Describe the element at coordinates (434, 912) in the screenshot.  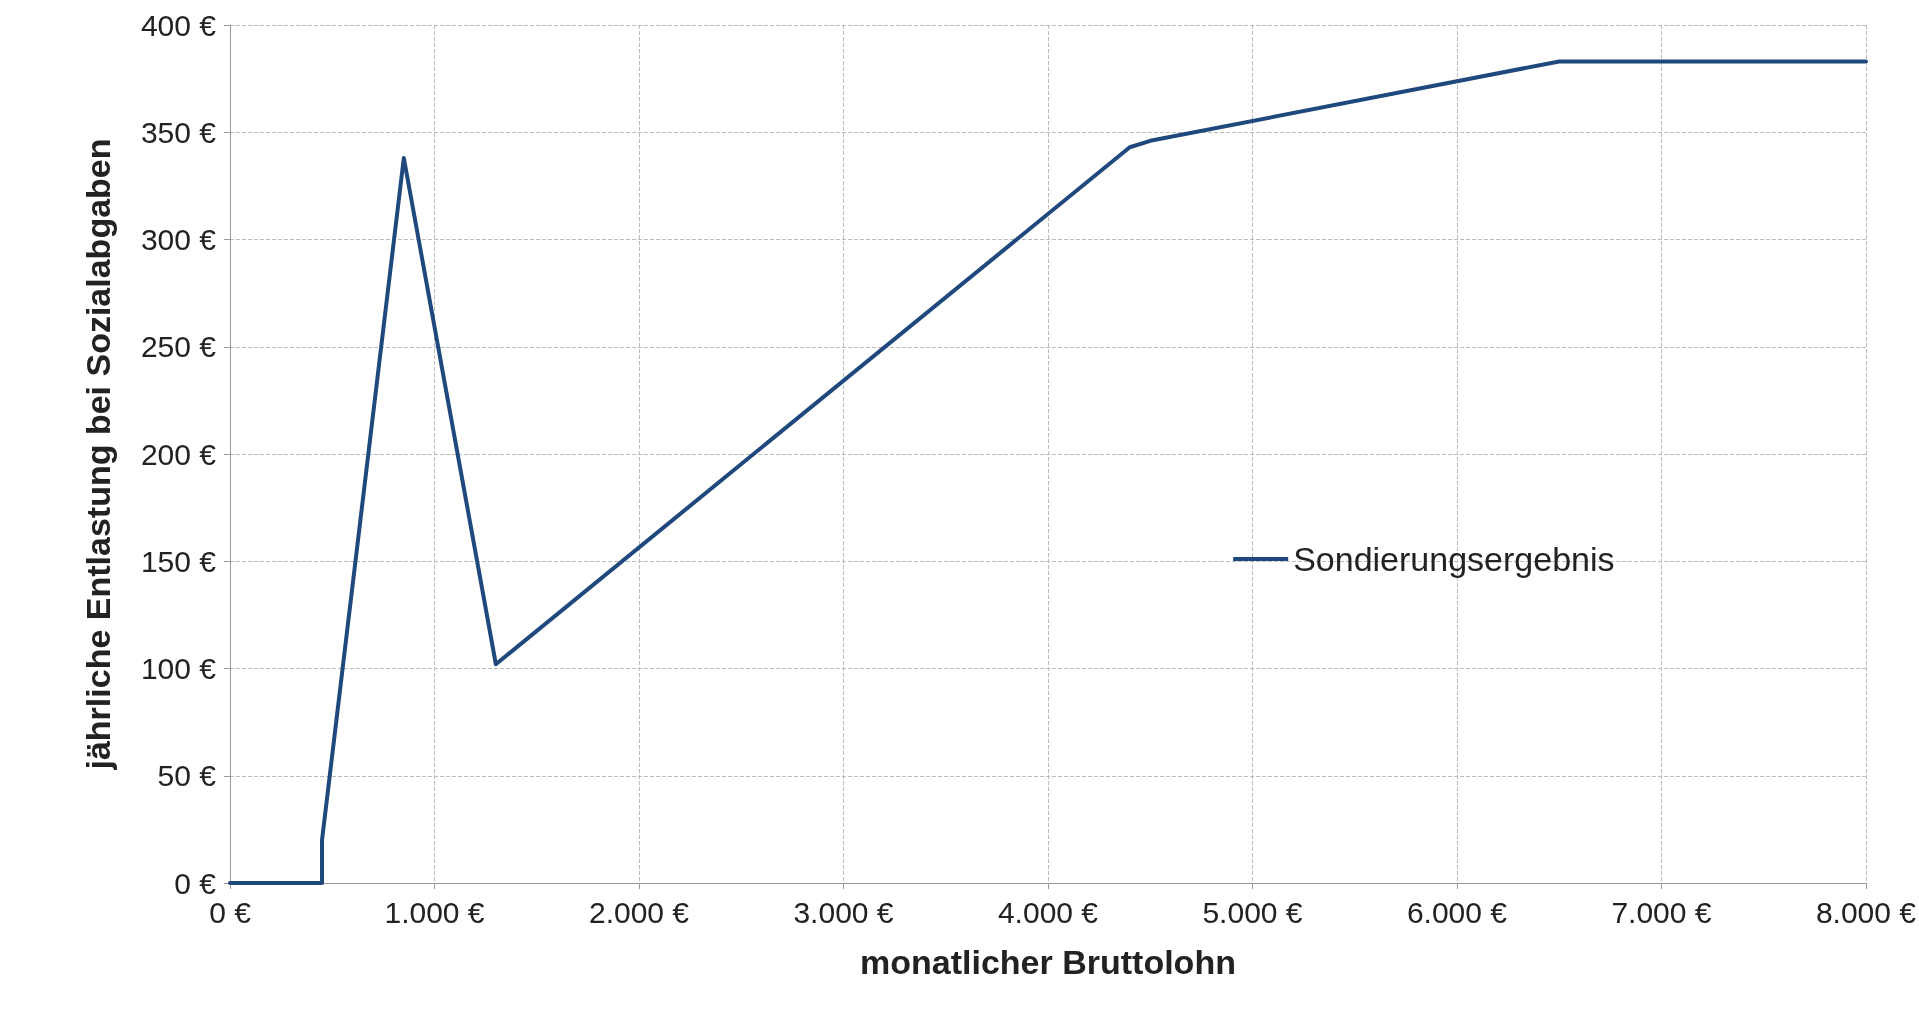
I see `x-tick-label: 1.000 €` at that location.